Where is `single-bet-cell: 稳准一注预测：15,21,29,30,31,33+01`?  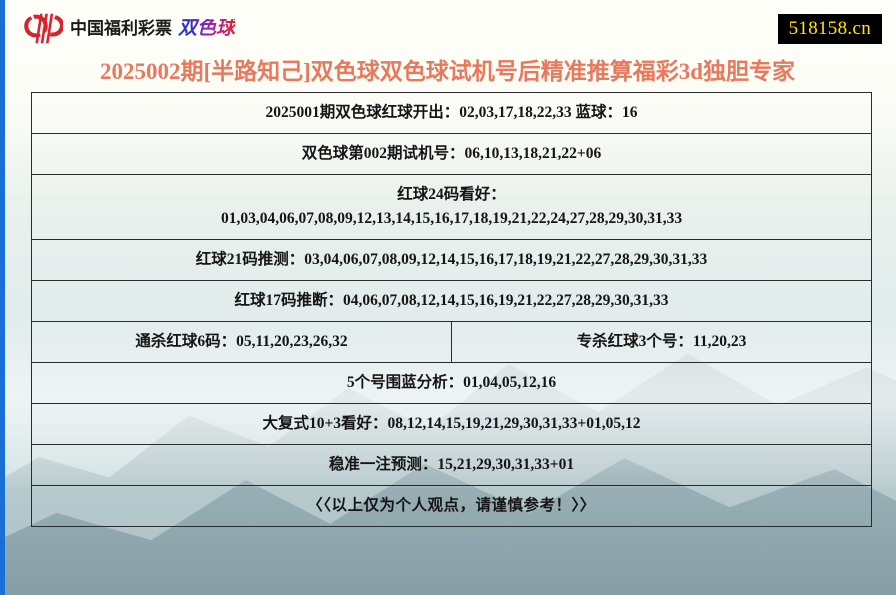
single-bet-cell: 稳准一注预测：15,21,29,30,31,33+01 is located at coordinates (451, 465).